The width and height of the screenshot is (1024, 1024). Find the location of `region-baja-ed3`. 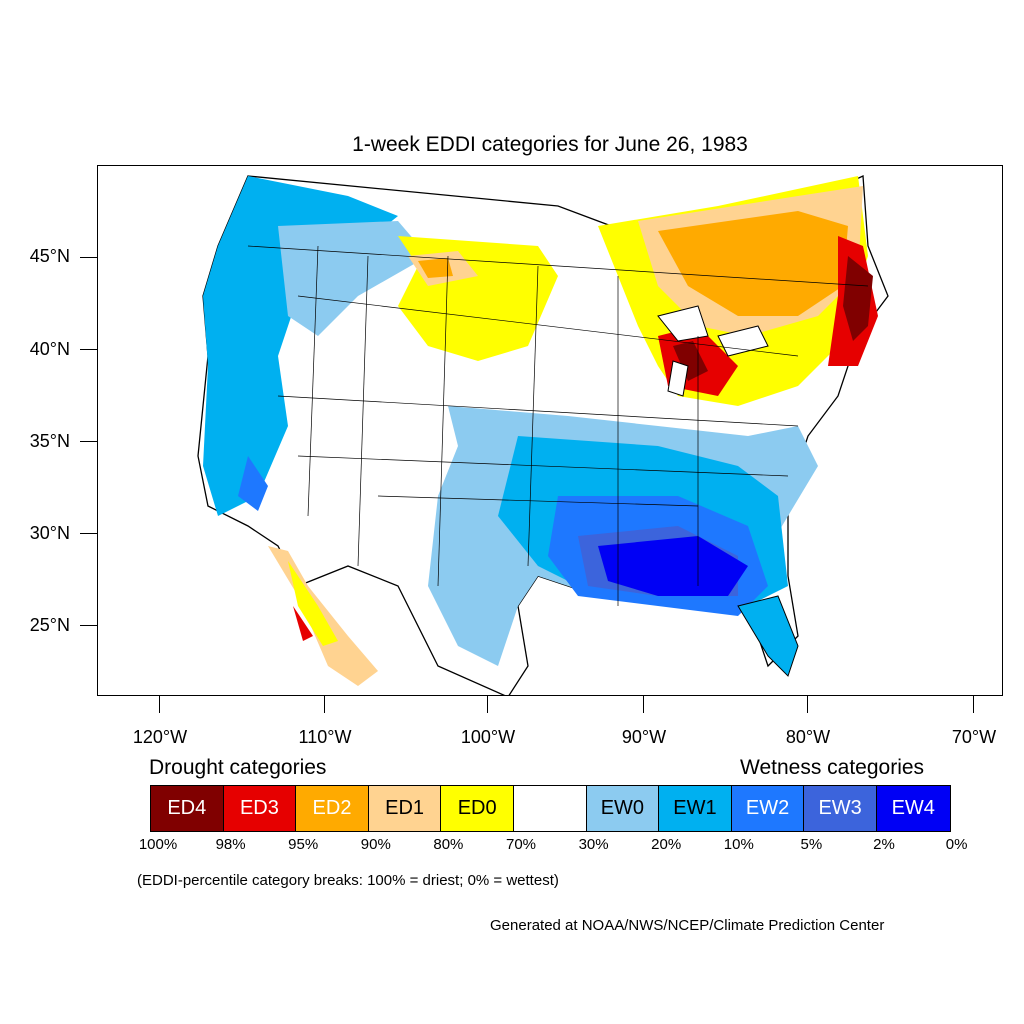

region-baja-ed3 is located at coordinates (303, 623).